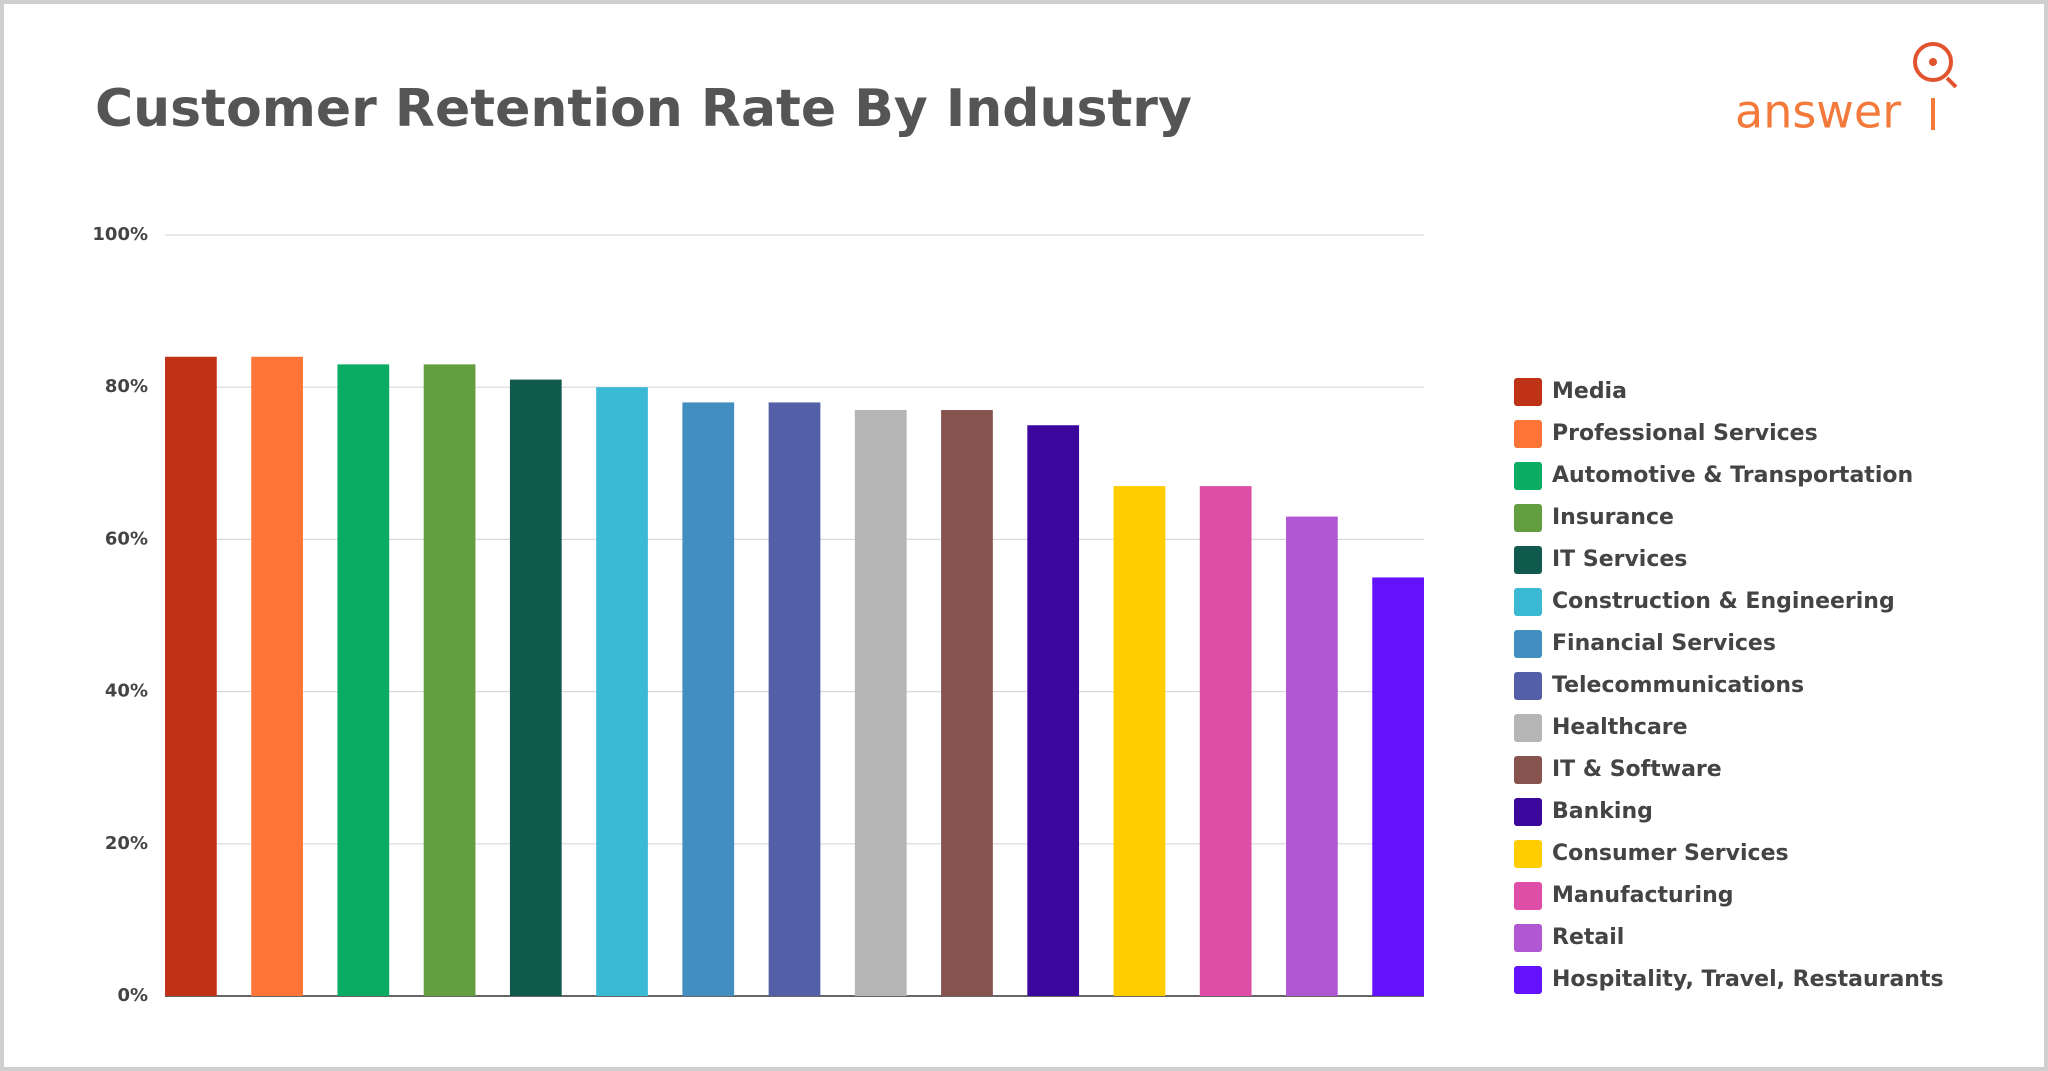 The image size is (2048, 1071). What do you see at coordinates (643, 109) in the screenshot?
I see `chart-title: Customer Retention Rate By Industry` at bounding box center [643, 109].